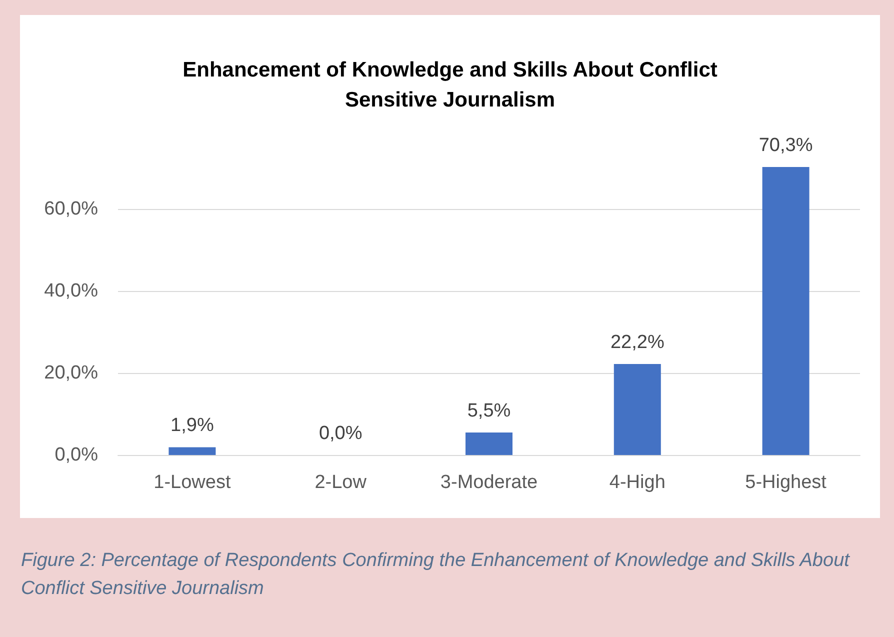 Image resolution: width=894 pixels, height=637 pixels. What do you see at coordinates (340, 482) in the screenshot?
I see `x-tick-label: 2-Low` at bounding box center [340, 482].